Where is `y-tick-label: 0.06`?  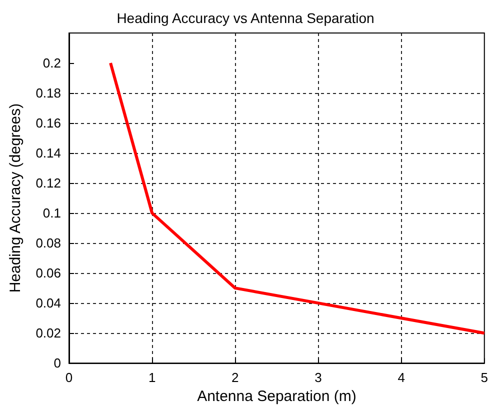 y-tick-label: 0.06 is located at coordinates (48, 273).